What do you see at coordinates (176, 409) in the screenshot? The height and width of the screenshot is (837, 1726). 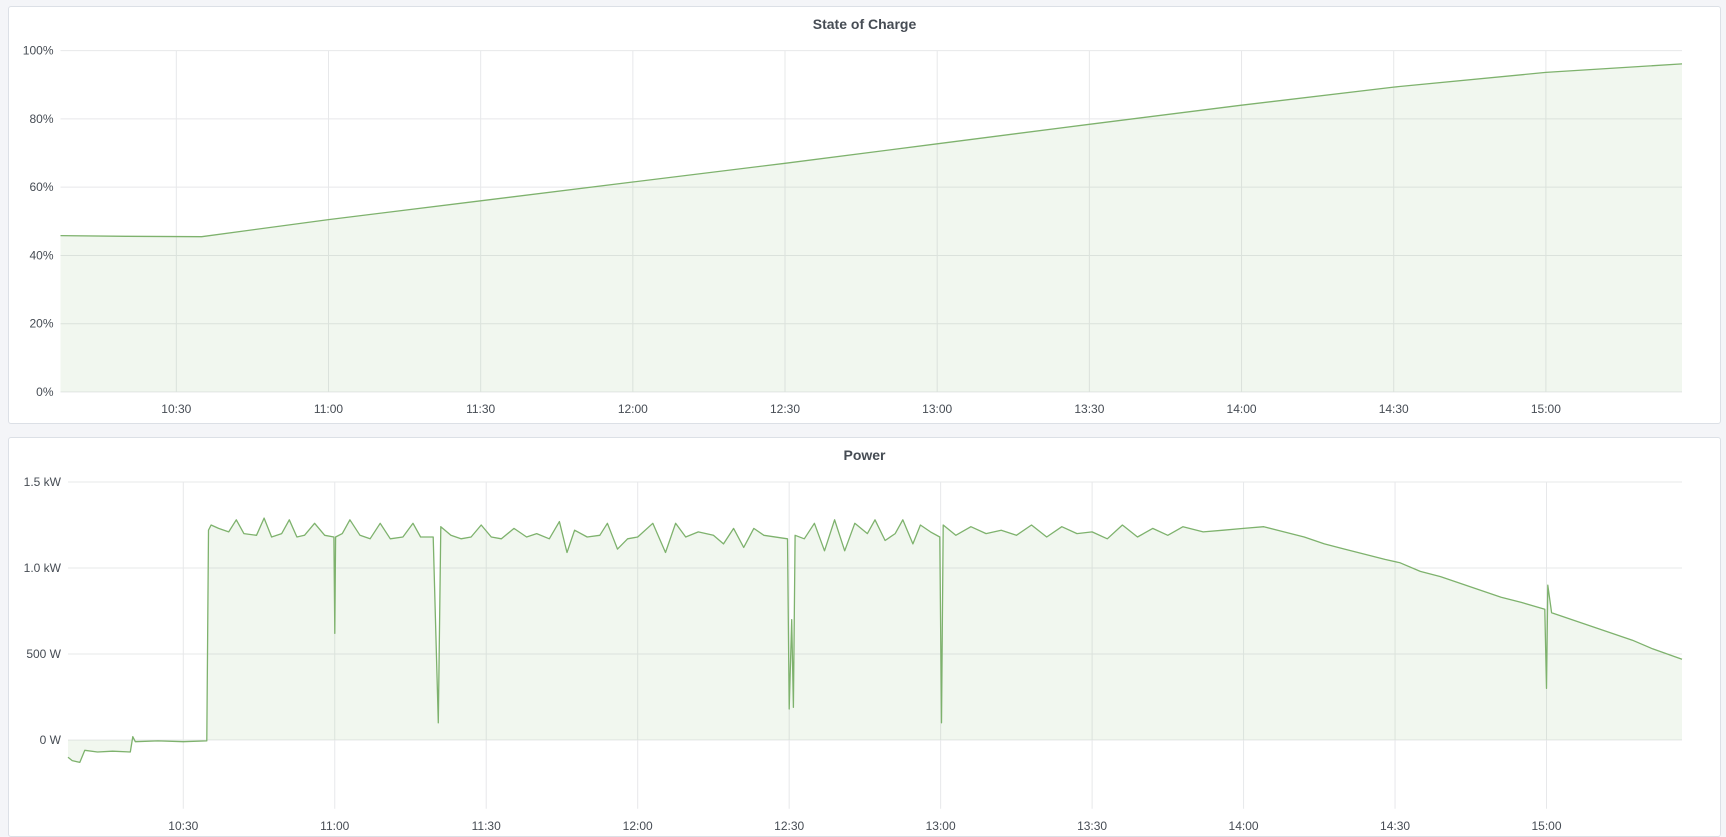 I see `soc-x-tick-label: 10:30` at bounding box center [176, 409].